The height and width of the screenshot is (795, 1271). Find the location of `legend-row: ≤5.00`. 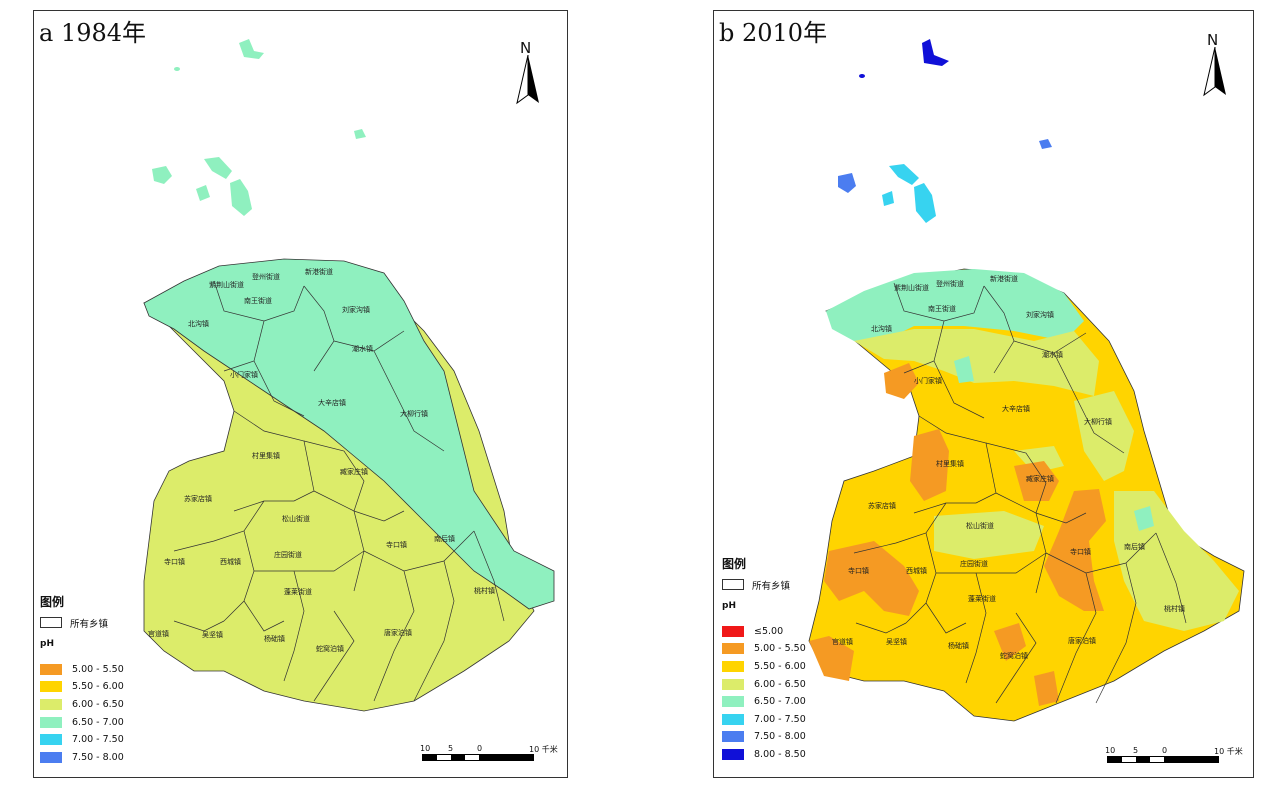

legend-row: ≤5.00 is located at coordinates (764, 632).